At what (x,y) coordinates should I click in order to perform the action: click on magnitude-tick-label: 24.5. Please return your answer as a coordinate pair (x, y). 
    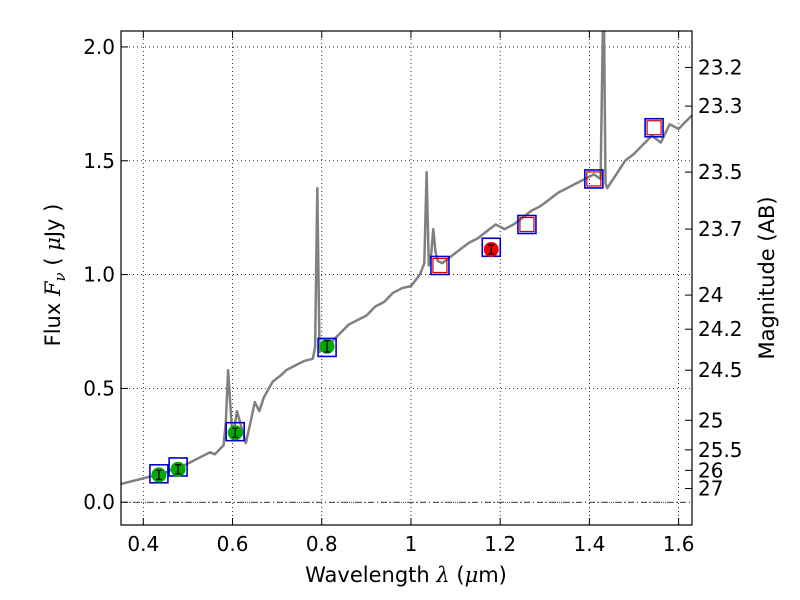
    Looking at the image, I should click on (720, 370).